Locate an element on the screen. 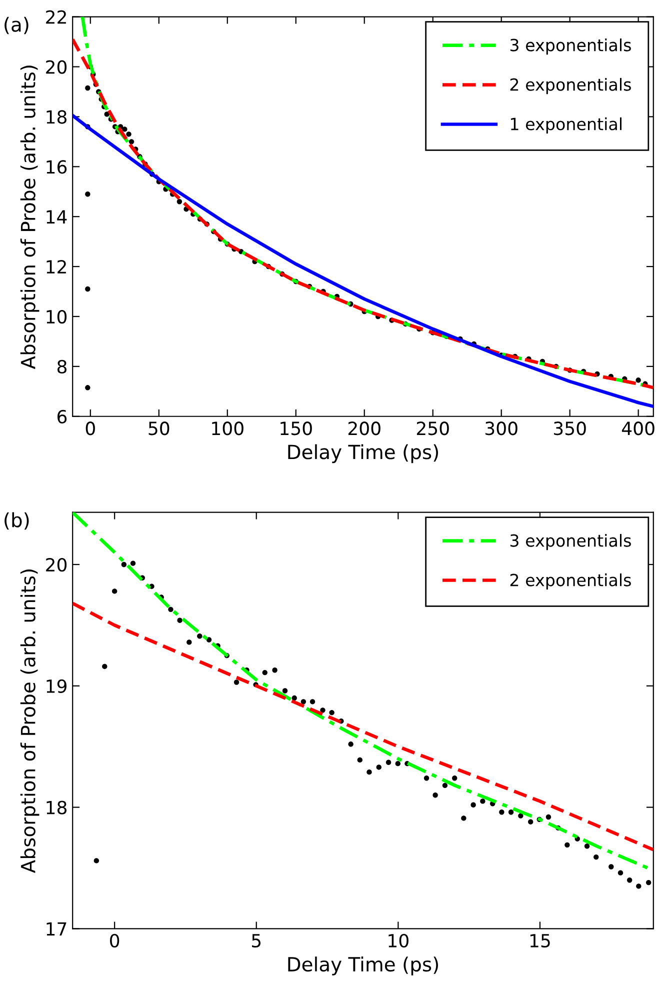 This screenshot has width=660, height=989. x-tick-label: 300 is located at coordinates (501, 429).